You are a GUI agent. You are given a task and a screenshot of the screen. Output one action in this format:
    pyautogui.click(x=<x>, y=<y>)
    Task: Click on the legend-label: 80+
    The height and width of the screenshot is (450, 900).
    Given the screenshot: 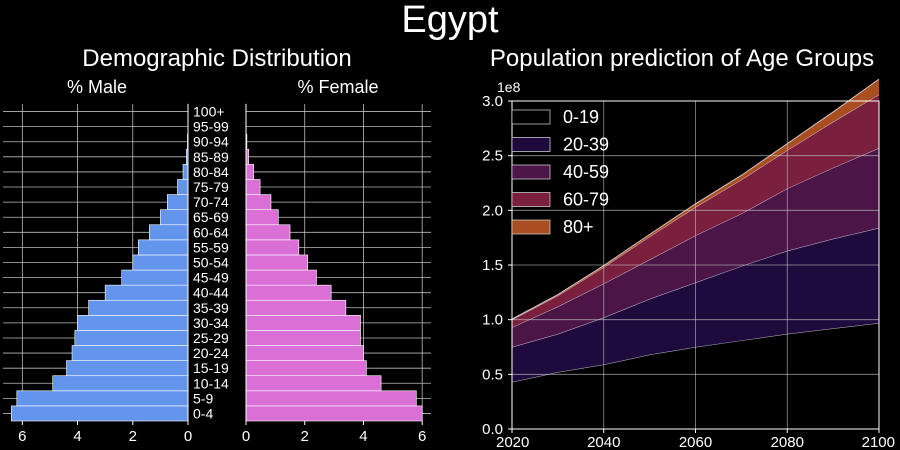 What is the action you would take?
    pyautogui.click(x=578, y=227)
    